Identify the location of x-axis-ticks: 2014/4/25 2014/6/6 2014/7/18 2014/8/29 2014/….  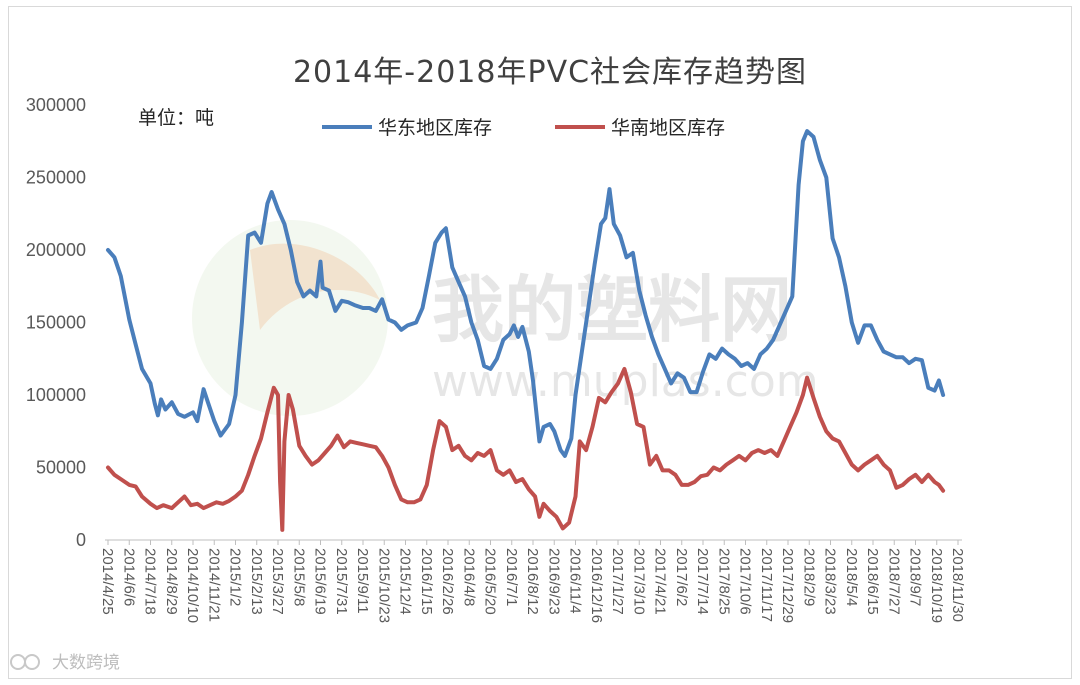
(532, 581).